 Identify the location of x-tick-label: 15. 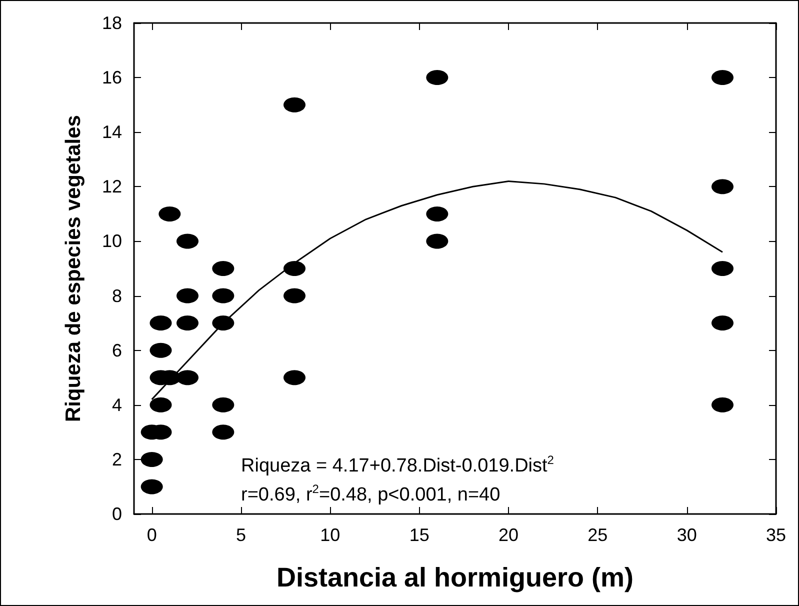
(419, 535).